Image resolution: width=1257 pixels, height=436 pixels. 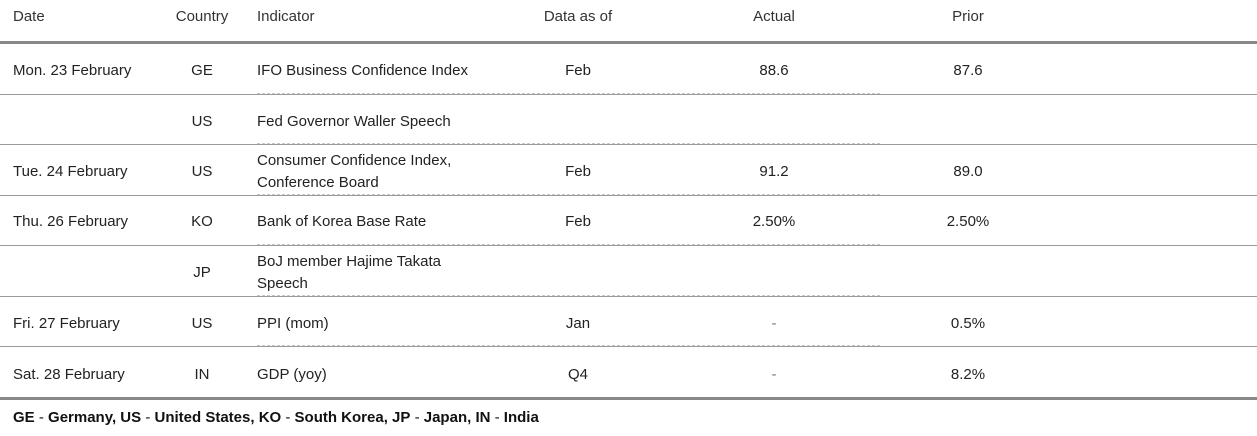 What do you see at coordinates (286, 16) in the screenshot?
I see `header-indicator: Indicator` at bounding box center [286, 16].